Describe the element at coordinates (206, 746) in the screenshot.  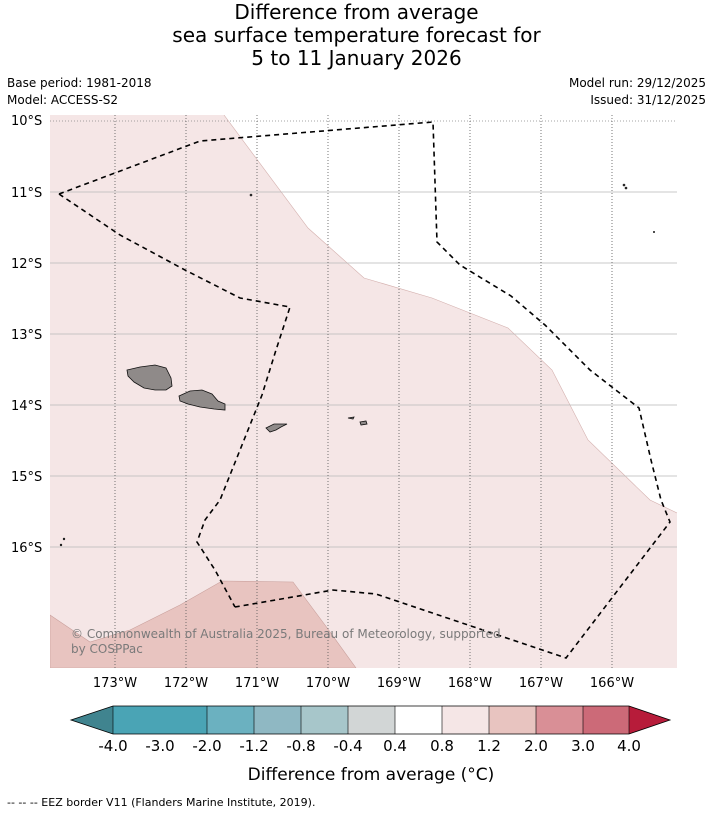
I see `colorbar-tick-label: -2.0` at that location.